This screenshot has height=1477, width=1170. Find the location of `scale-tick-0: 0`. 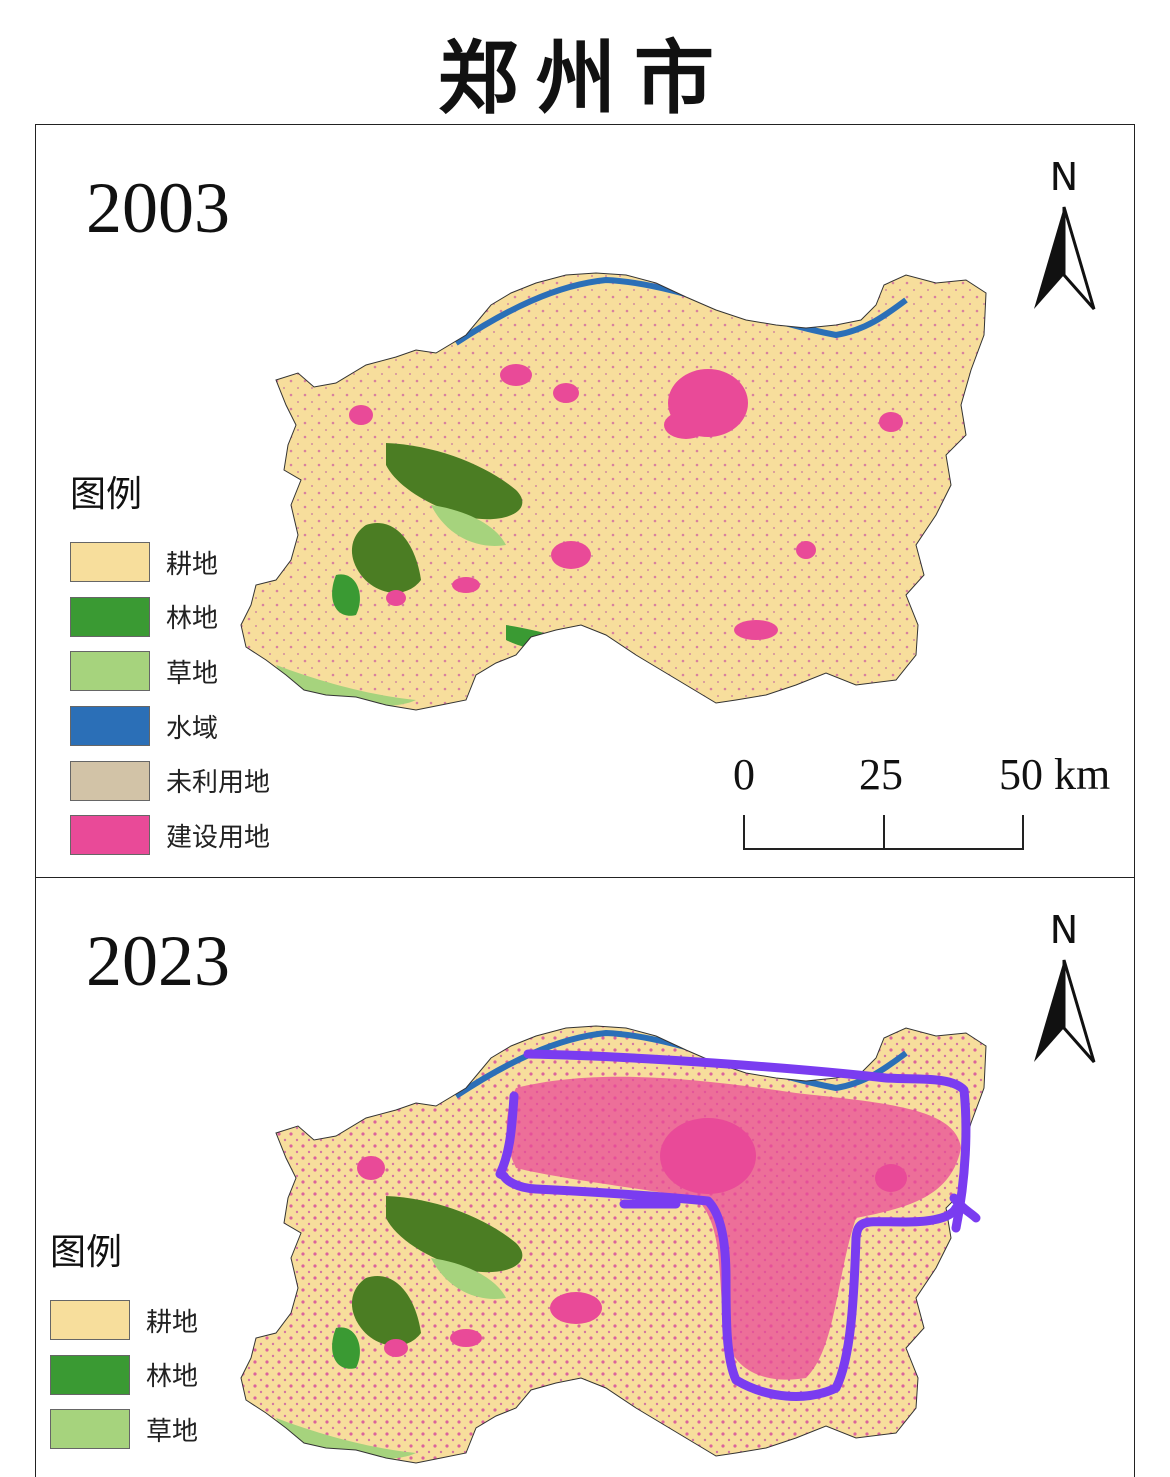

scale-tick-0: 0 is located at coordinates (744, 774).